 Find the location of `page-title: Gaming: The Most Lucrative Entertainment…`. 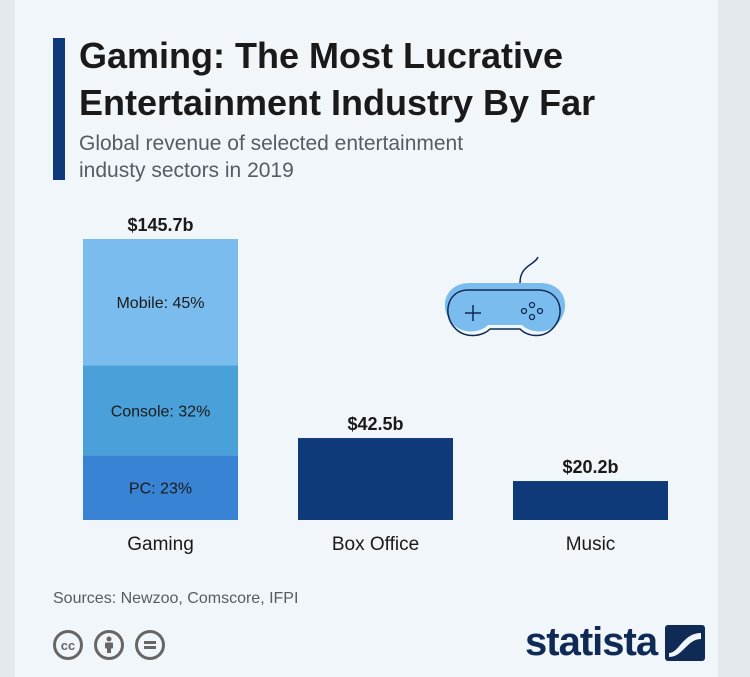

page-title: Gaming: The Most Lucrative Entertainment… is located at coordinates (337, 79).